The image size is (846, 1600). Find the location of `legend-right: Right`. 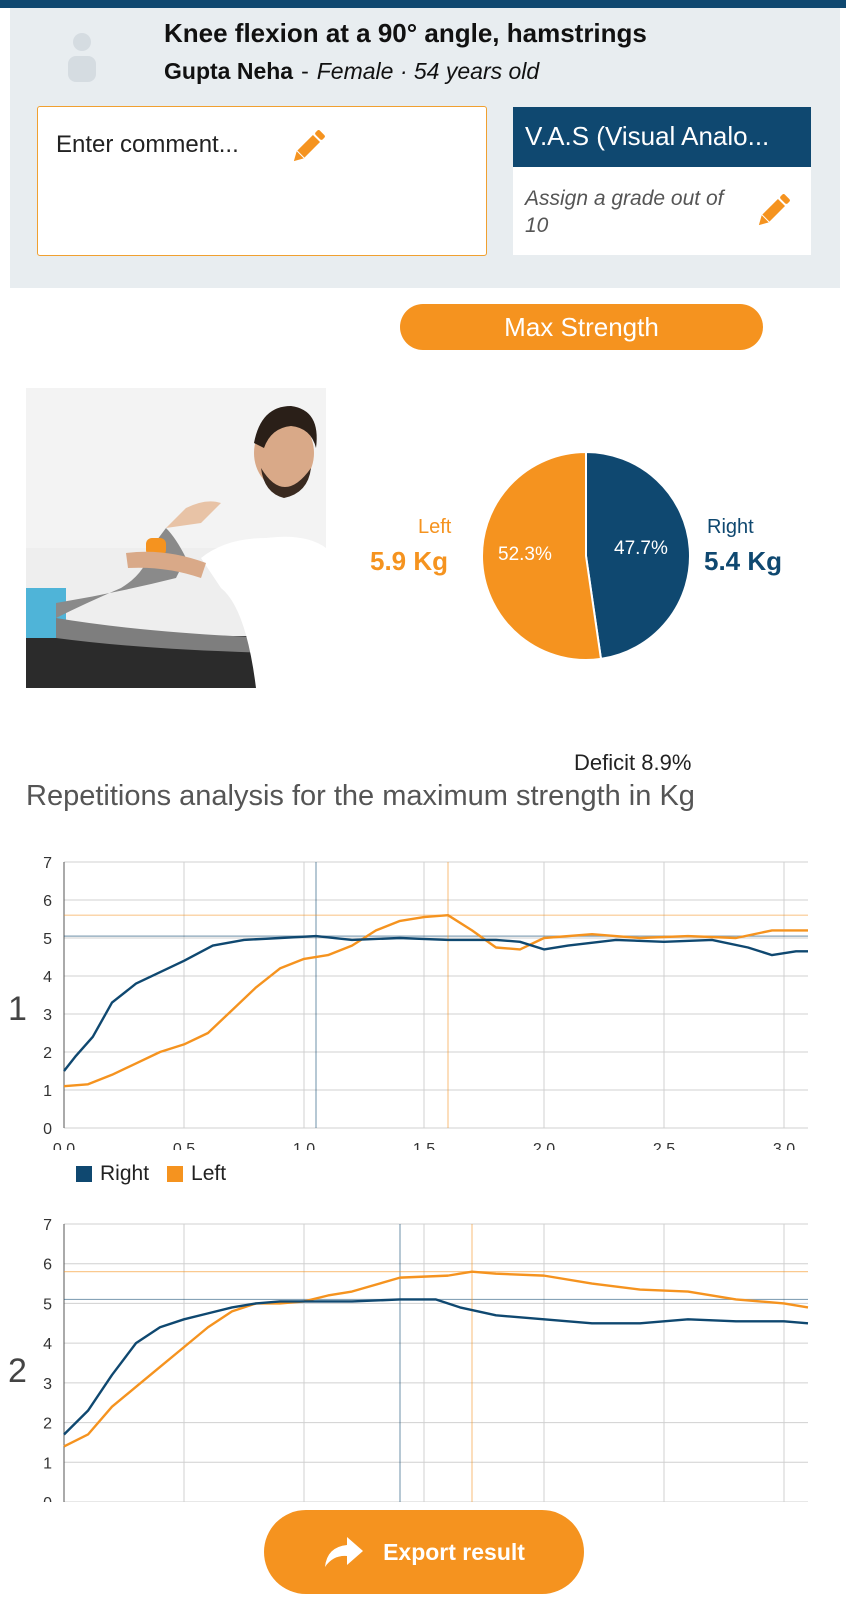

legend-right: Right is located at coordinates (125, 1173).